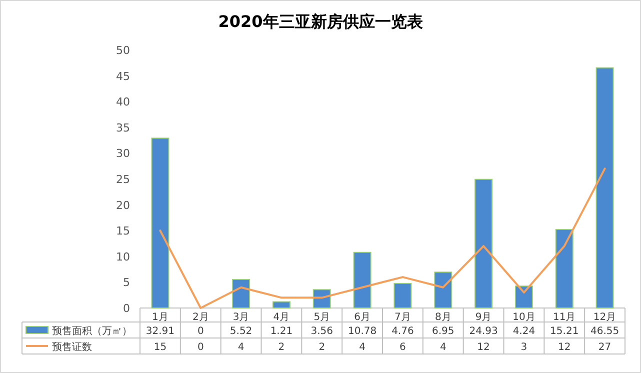 Image resolution: width=641 pixels, height=373 pixels. I want to click on x-tick-label: 5月, so click(322, 317).